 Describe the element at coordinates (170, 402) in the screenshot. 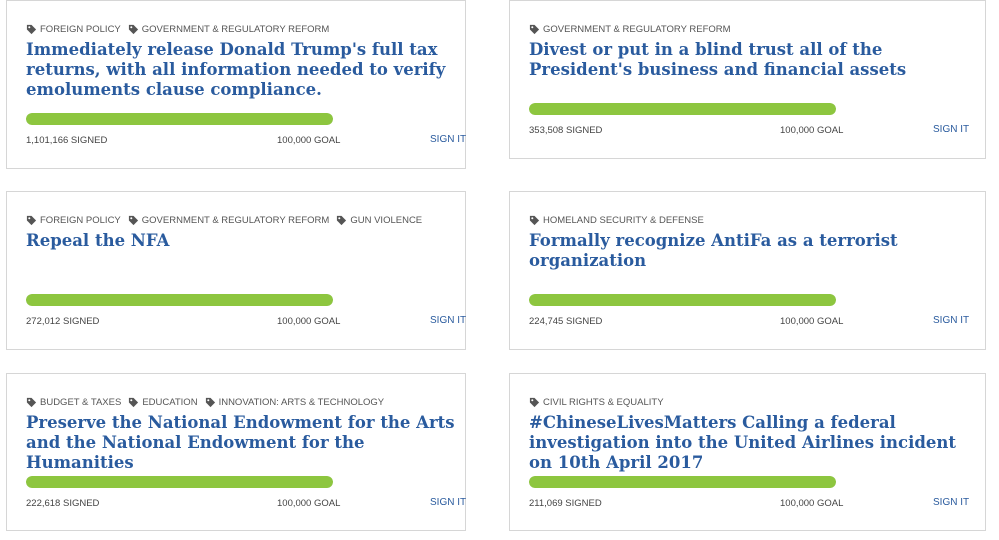

I see `tag-label: EDUCATION` at that location.